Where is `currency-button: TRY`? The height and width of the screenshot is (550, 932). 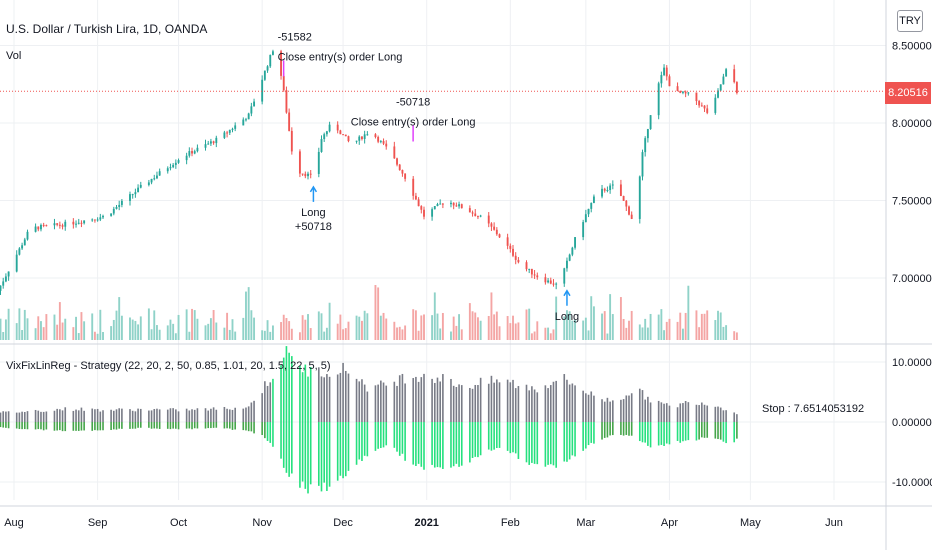 currency-button: TRY is located at coordinates (910, 21).